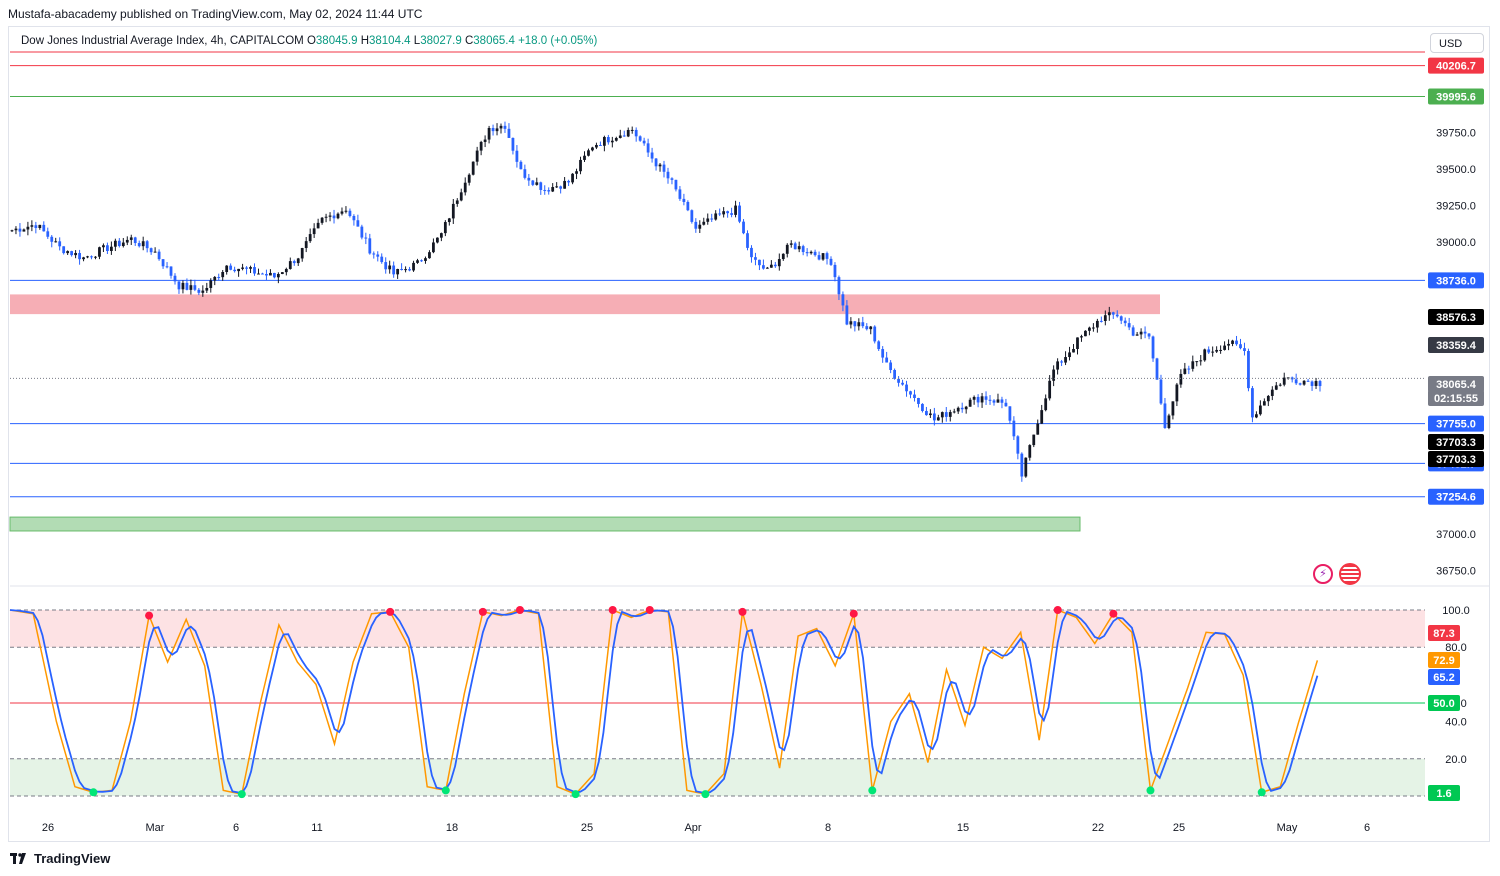 The image size is (1500, 876). Describe the element at coordinates (445, 790) in the screenshot. I see `stoch-buy-marker` at that location.